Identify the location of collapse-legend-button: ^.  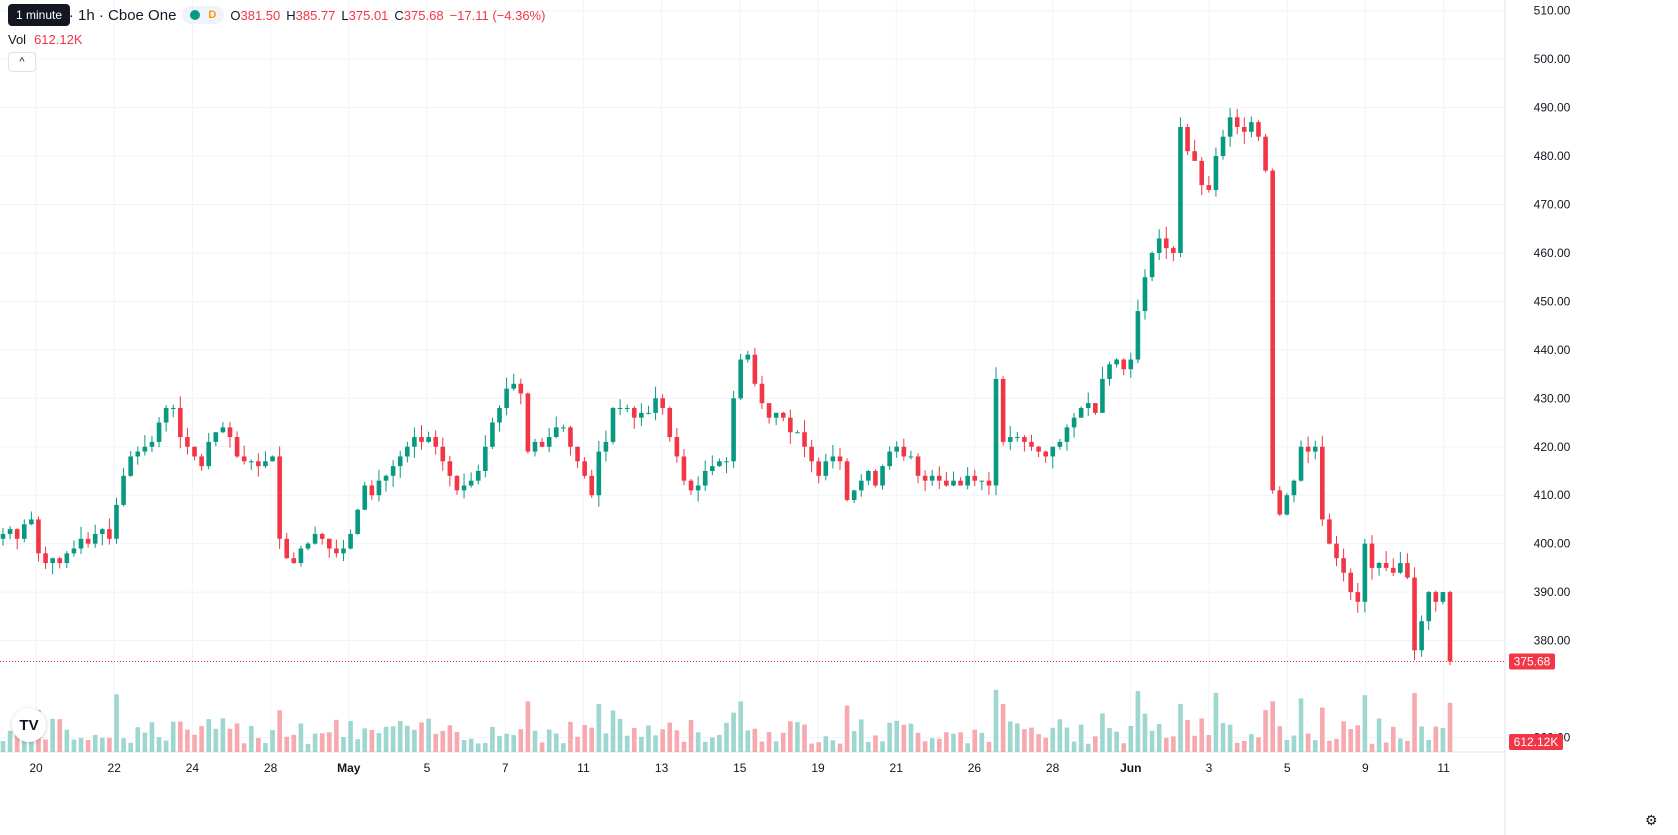
(22, 62).